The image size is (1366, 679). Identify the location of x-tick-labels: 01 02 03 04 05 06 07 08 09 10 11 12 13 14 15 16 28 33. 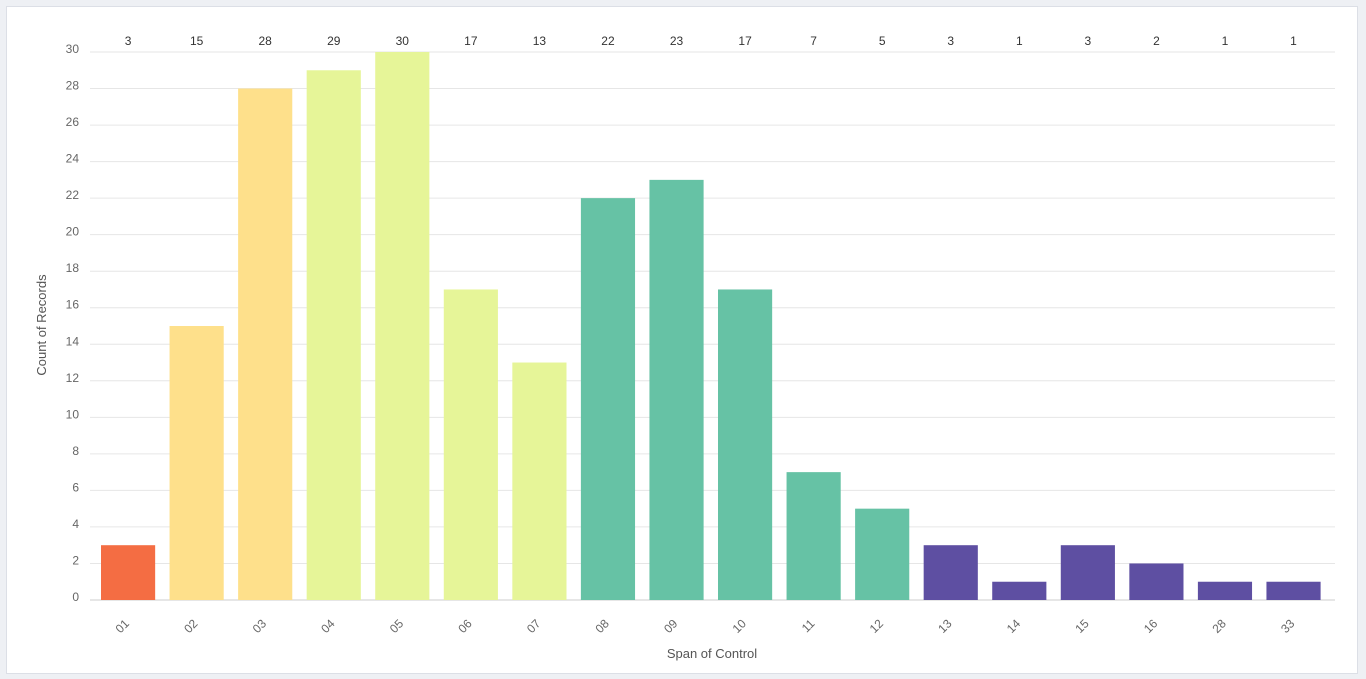
(705, 626).